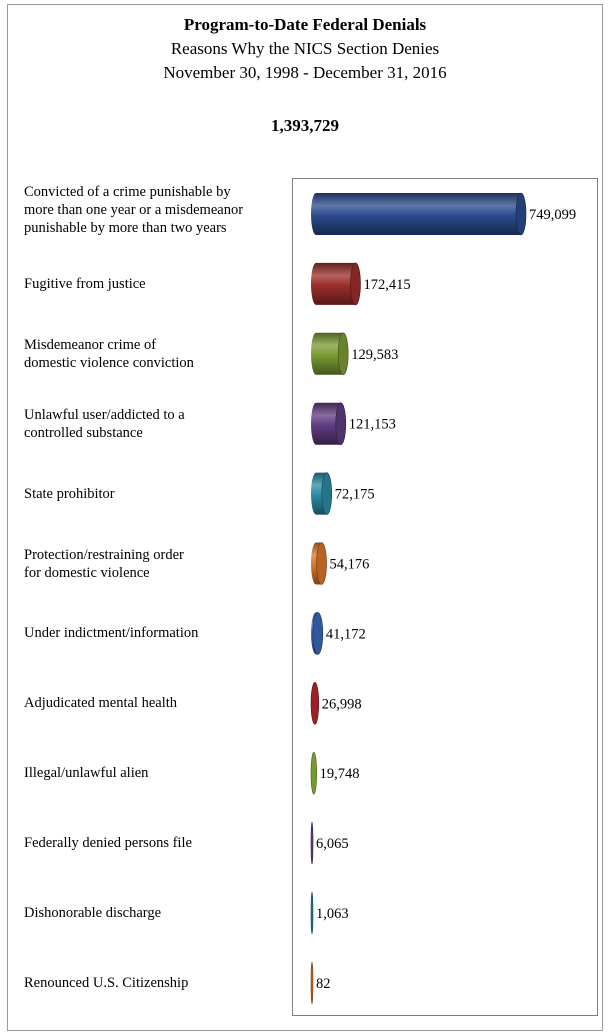 The width and height of the screenshot is (610, 1036). I want to click on value-label-6: 54,176, so click(350, 565).